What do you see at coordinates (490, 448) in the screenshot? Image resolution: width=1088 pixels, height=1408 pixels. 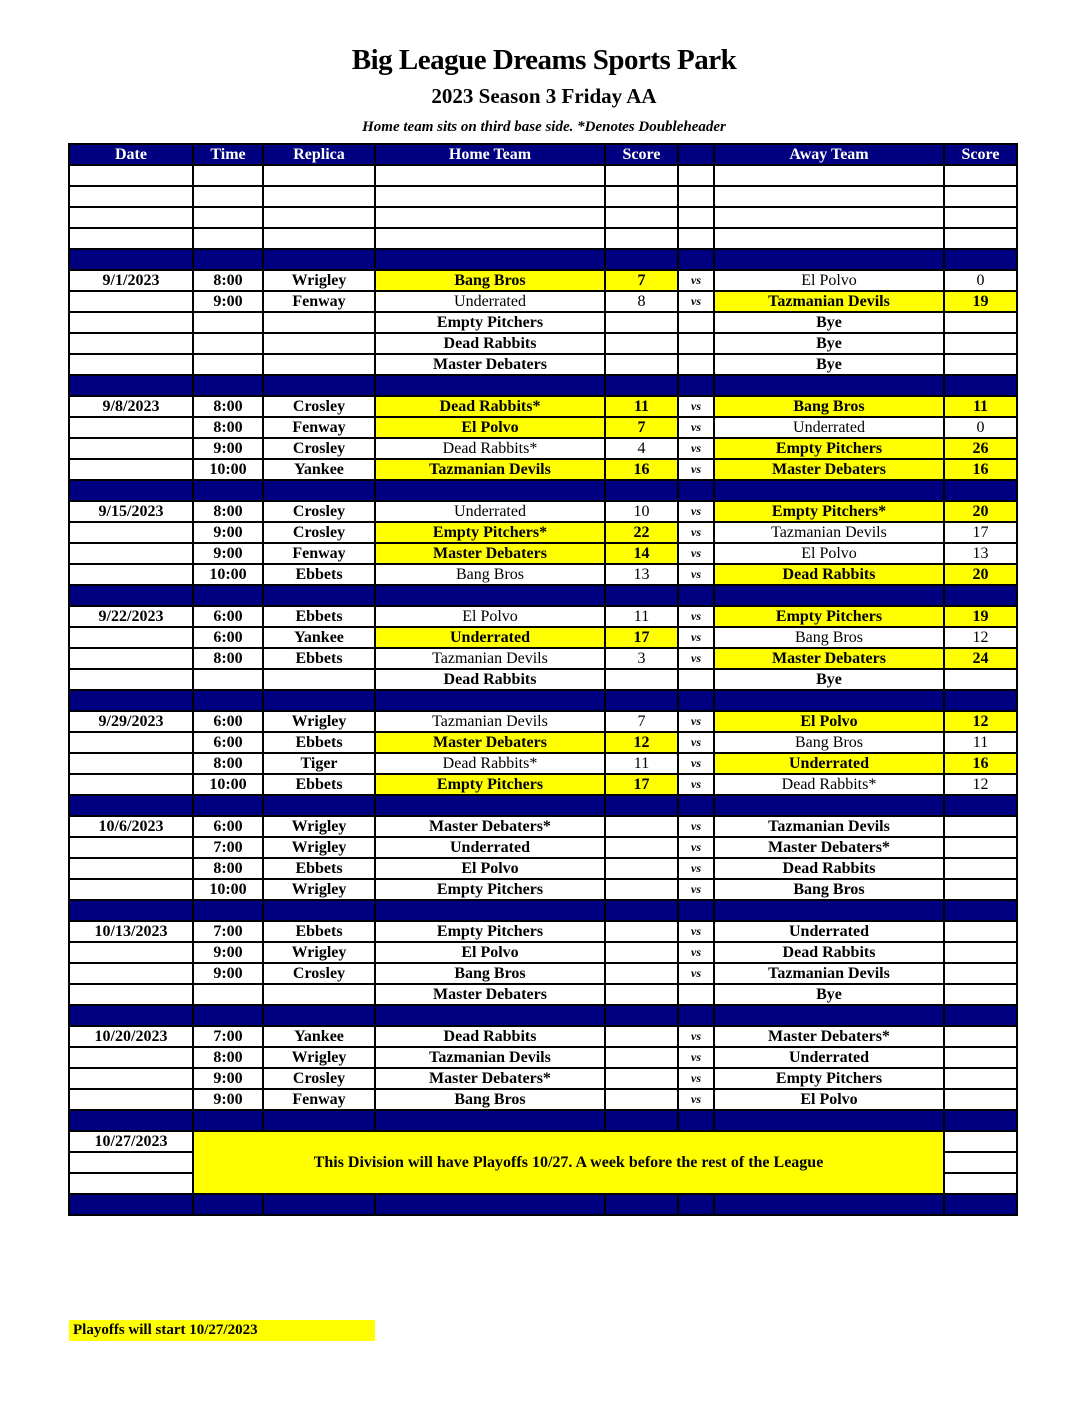 I see `home-team-cell: Dead Rabbits*` at bounding box center [490, 448].